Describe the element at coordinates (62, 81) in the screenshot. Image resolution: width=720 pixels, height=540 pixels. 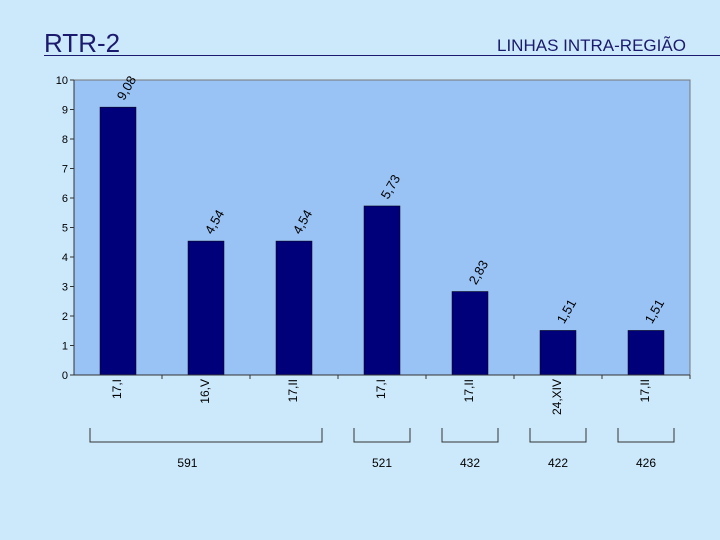
I see `y-tick-label: 10` at that location.